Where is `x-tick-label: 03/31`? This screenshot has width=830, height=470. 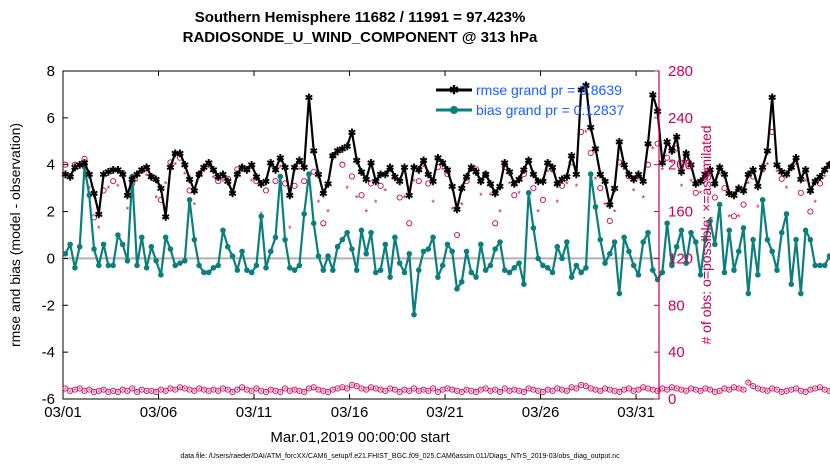
x-tick-label: 03/31 is located at coordinates (636, 412).